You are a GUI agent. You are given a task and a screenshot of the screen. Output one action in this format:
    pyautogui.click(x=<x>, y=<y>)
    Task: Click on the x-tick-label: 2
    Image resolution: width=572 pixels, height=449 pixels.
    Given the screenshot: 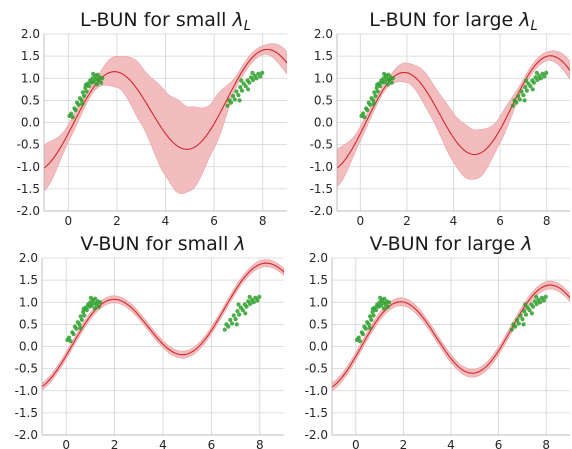 What is the action you would take?
    pyautogui.click(x=117, y=221)
    